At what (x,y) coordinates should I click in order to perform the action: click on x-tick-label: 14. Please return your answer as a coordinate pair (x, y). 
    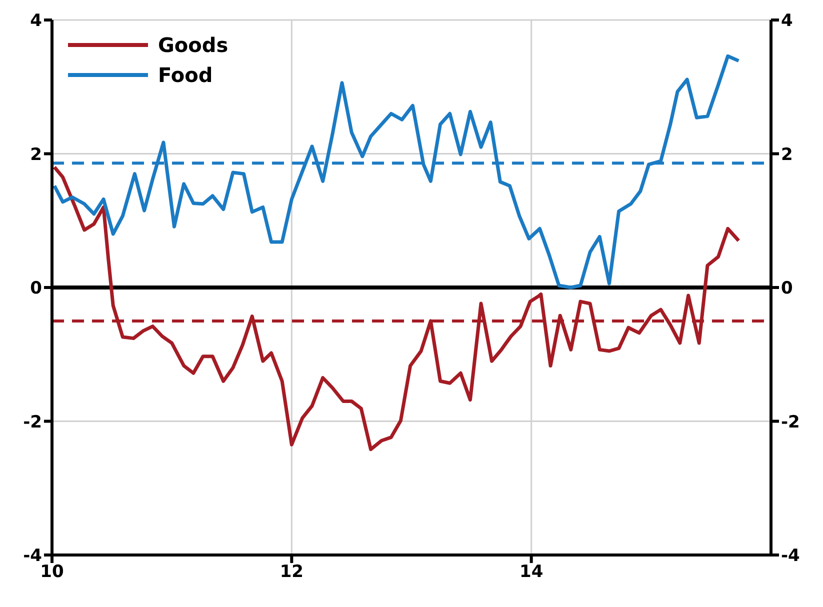
    Looking at the image, I should click on (531, 572).